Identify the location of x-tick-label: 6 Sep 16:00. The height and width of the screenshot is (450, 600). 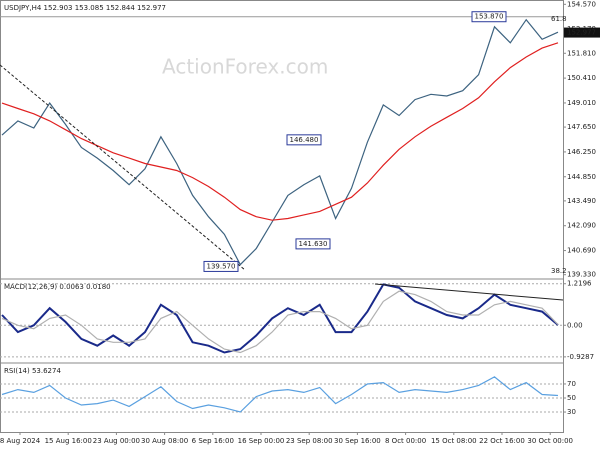
(213, 441).